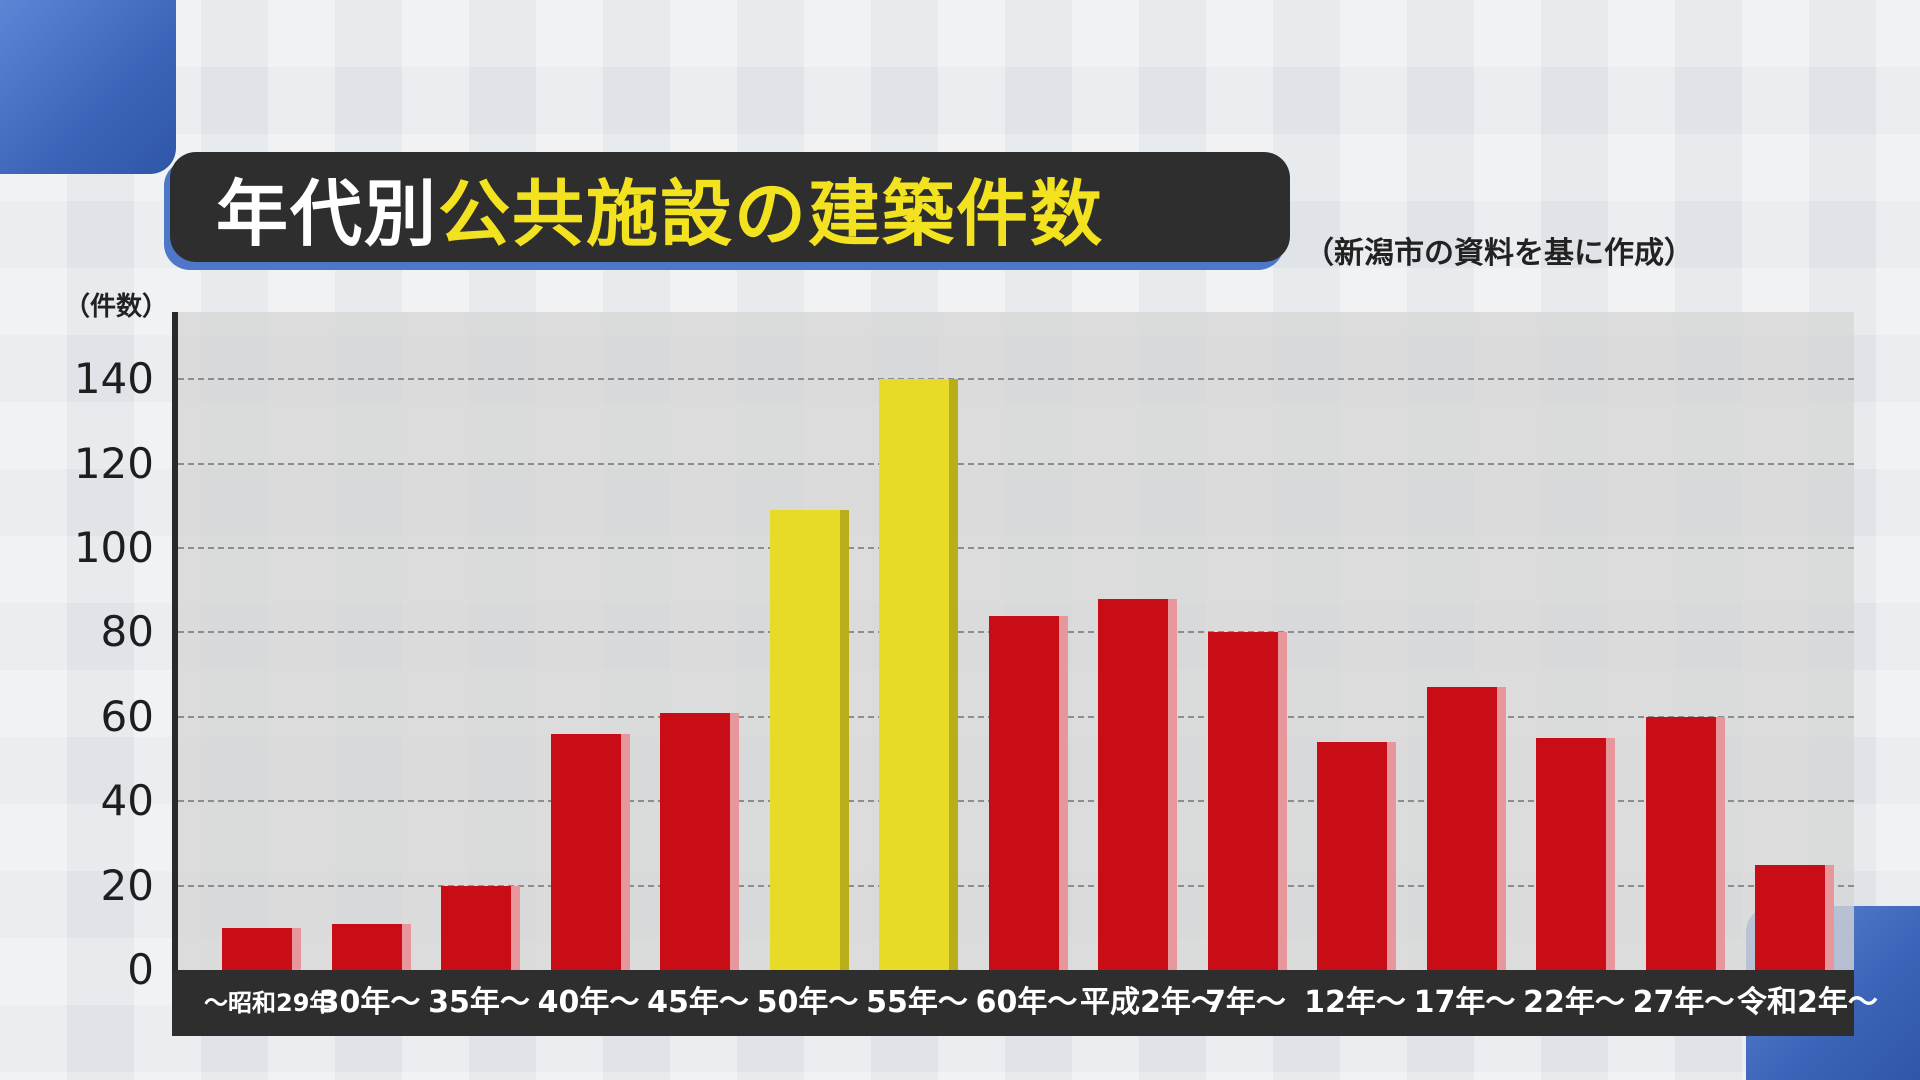 This screenshot has width=1920, height=1080. I want to click on x-tick-label: 55年～, so click(917, 1002).